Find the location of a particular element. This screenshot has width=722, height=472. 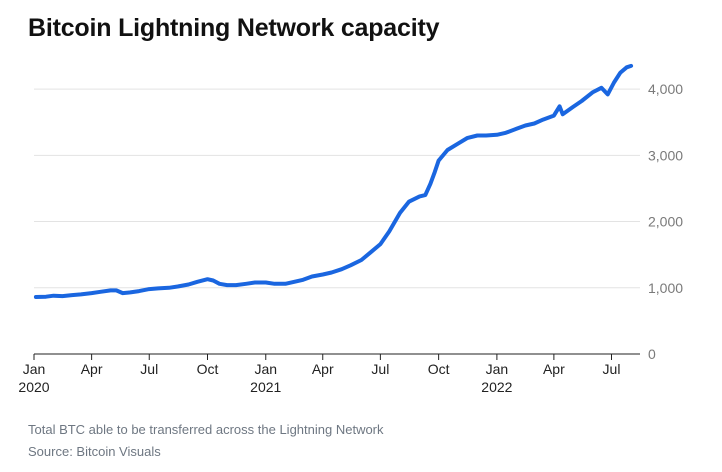

x-tick-year-label: 2022 is located at coordinates (496, 387).